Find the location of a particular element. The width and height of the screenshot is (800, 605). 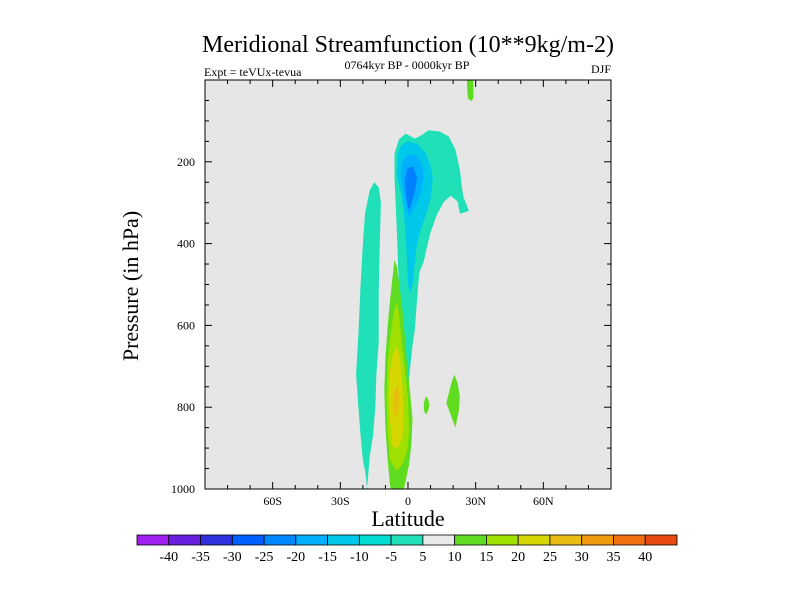

contour-region-nh-small-positive-blob-b is located at coordinates (453, 401).